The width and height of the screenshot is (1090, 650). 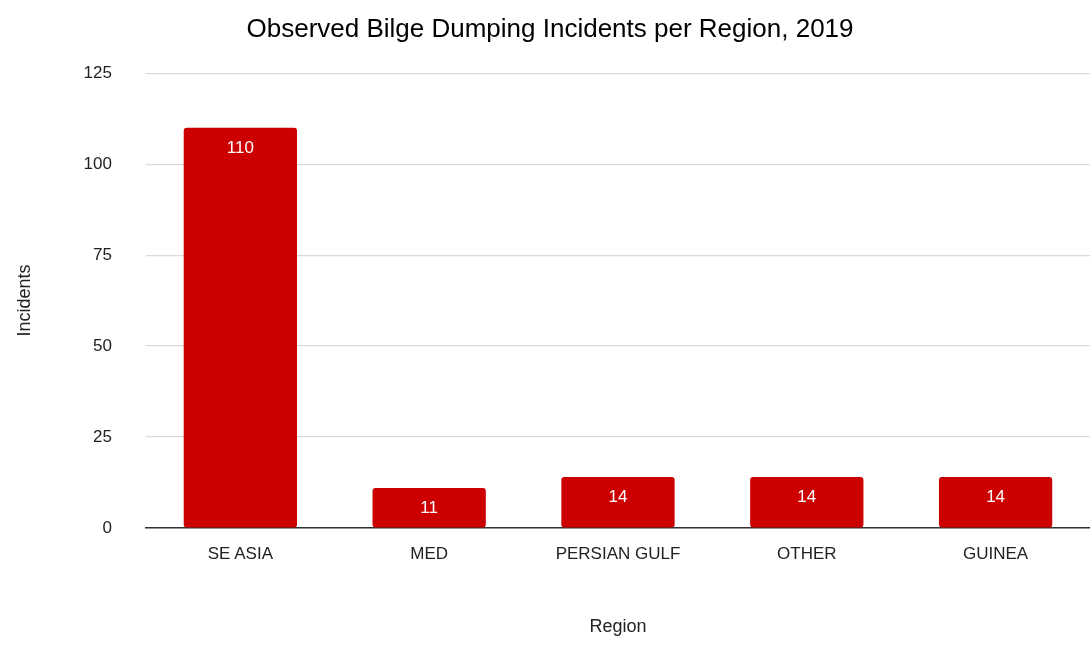 I want to click on x-tick-label: PERSIAN GULF, so click(x=618, y=553).